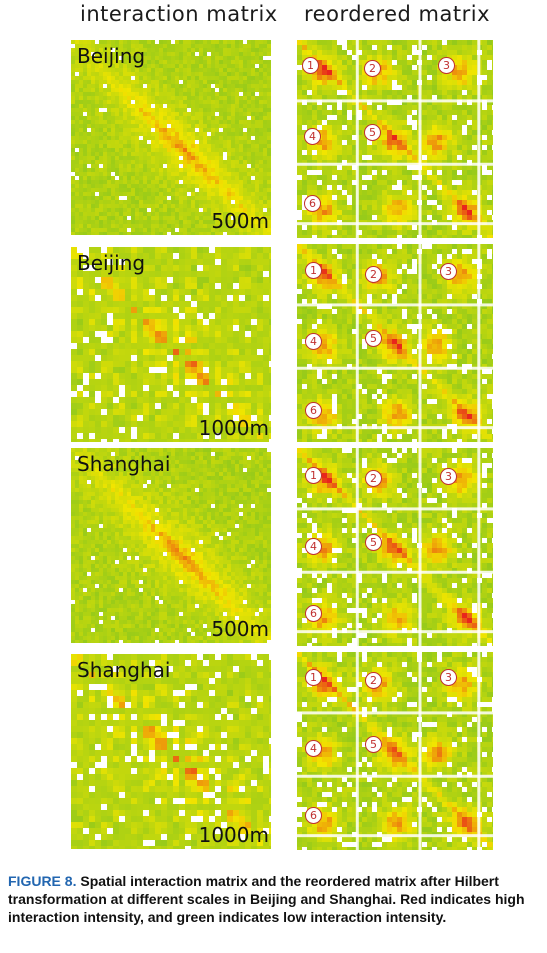  Describe the element at coordinates (171, 344) in the screenshot. I see `interaction-matrix-panel: Beijing 1000m` at that location.